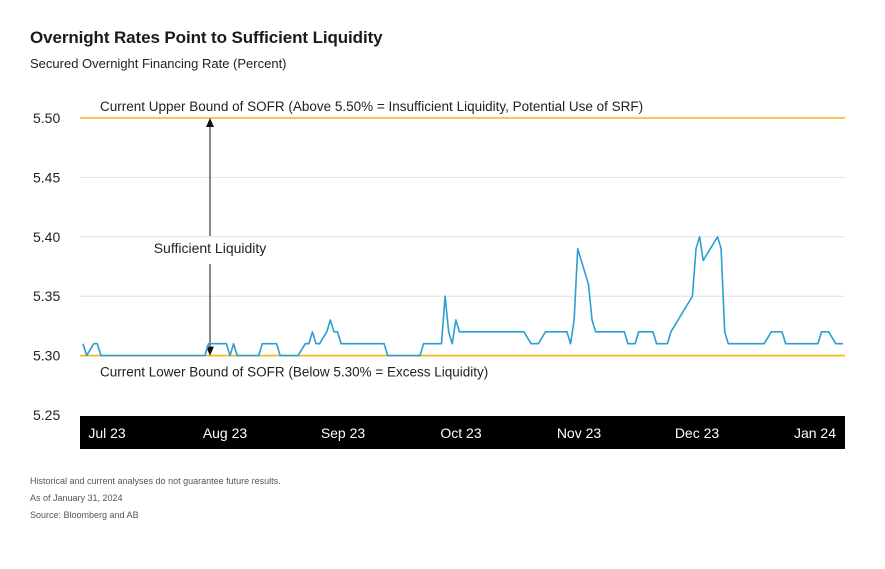 Image resolution: width=885 pixels, height=569 pixels. I want to click on arrow-head-up, so click(210, 122).